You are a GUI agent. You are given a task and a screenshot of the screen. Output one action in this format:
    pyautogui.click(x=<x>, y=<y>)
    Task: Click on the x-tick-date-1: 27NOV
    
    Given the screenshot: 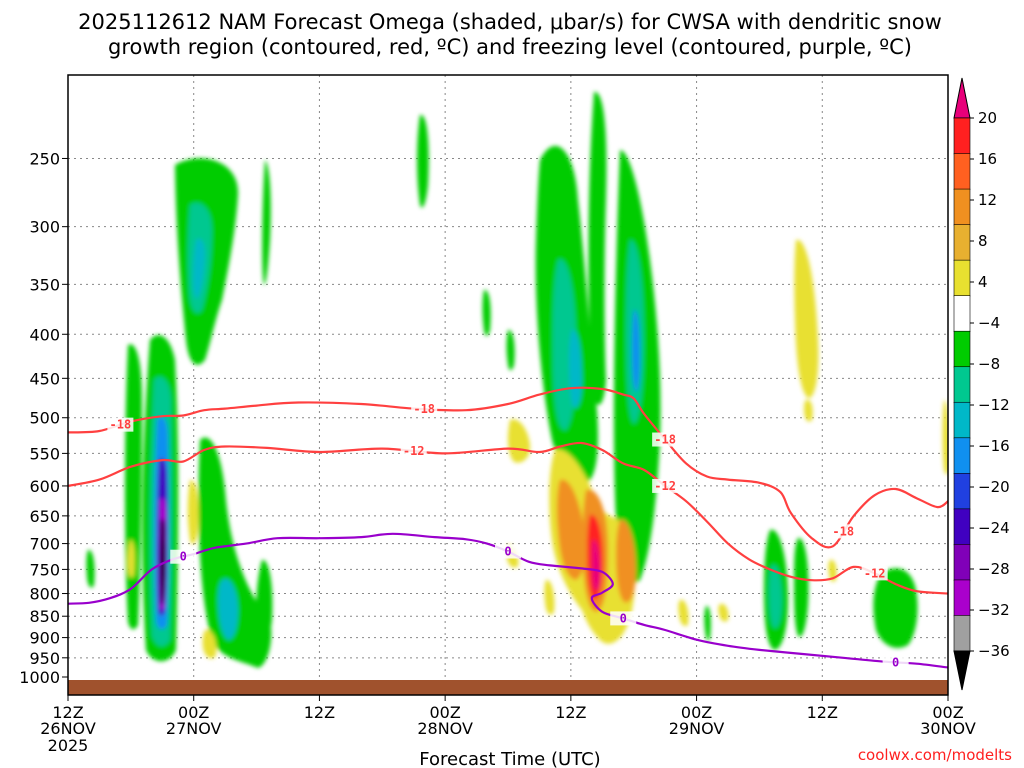 What is the action you would take?
    pyautogui.click(x=194, y=728)
    